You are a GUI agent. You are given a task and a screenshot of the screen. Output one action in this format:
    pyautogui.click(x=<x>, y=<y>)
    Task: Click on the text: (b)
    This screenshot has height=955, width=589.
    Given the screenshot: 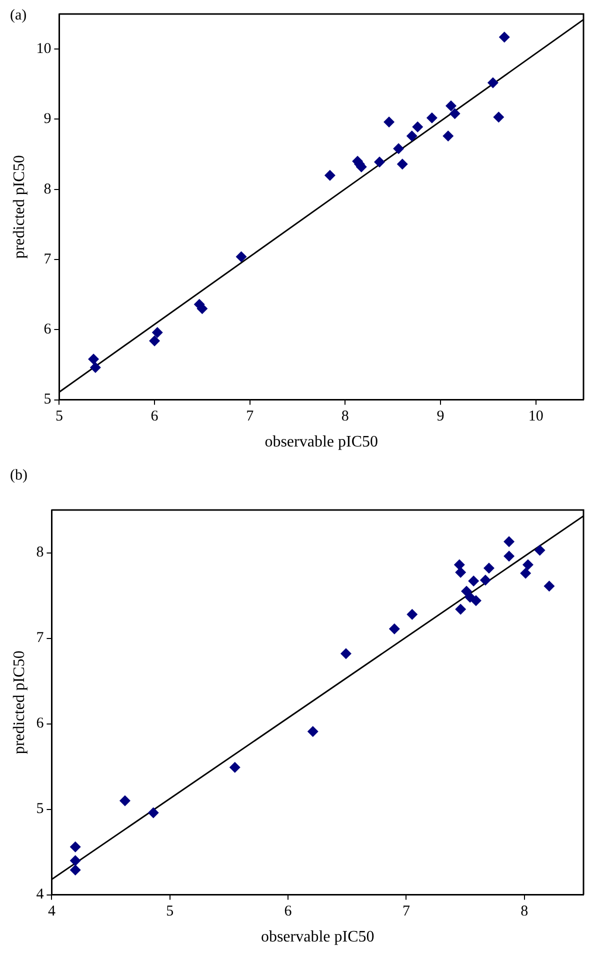 What is the action you would take?
    pyautogui.click(x=19, y=475)
    